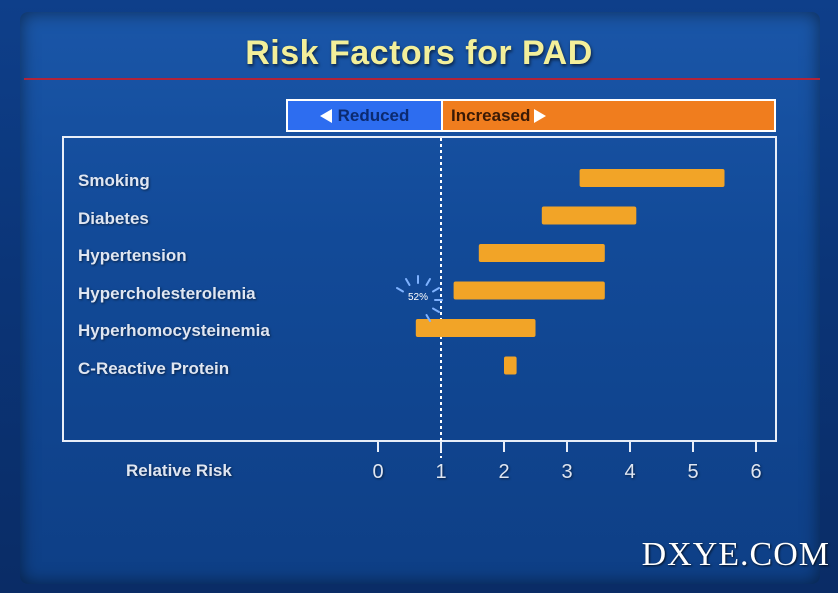 This screenshot has height=593, width=838. Describe the element at coordinates (504, 472) in the screenshot. I see `x-tick-label-2: 2` at that location.